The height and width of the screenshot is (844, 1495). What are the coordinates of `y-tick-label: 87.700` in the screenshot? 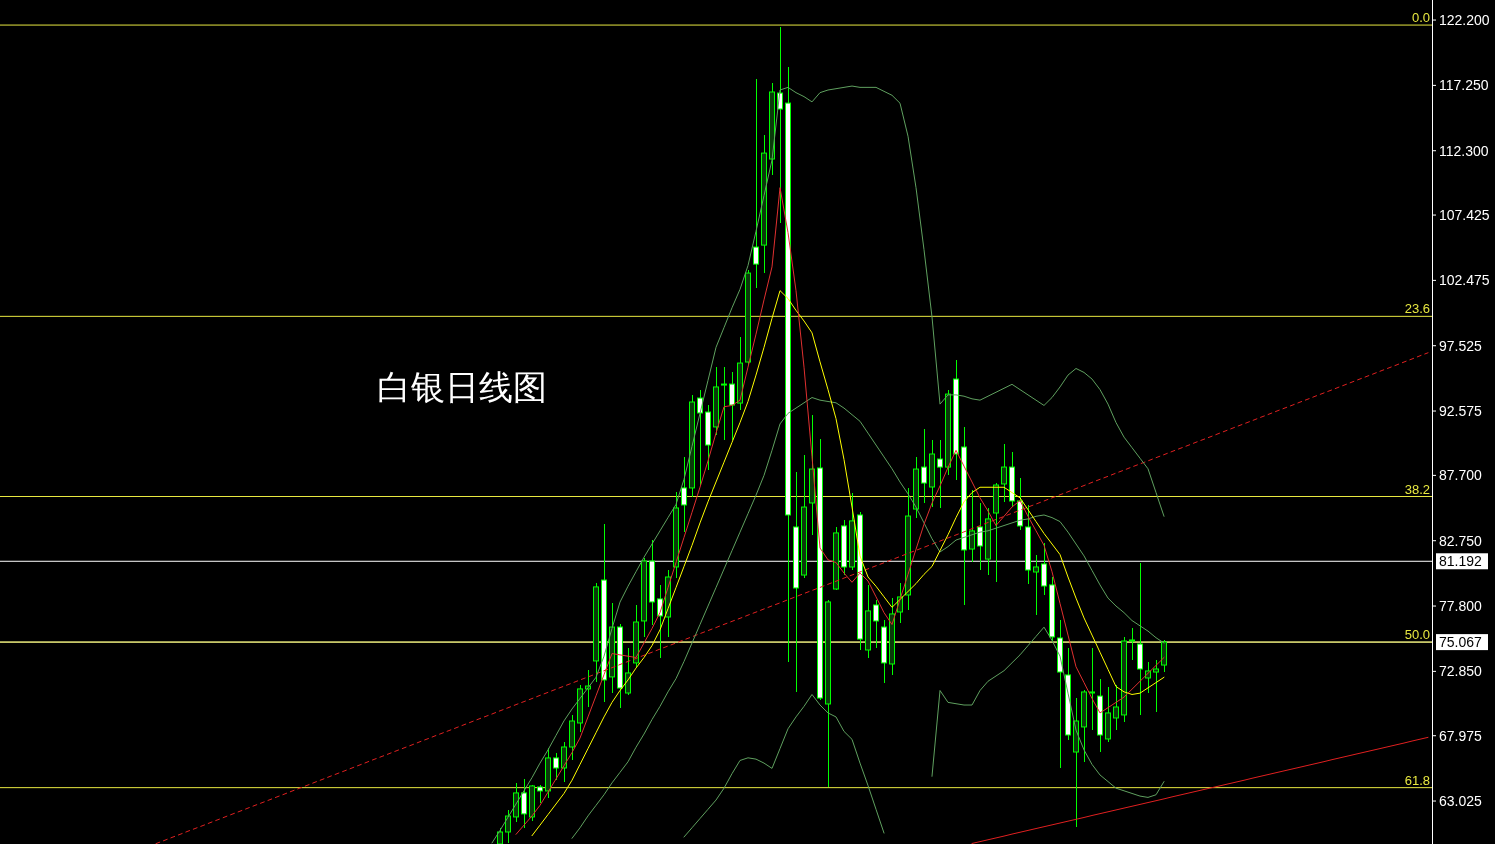 It's located at (1461, 475).